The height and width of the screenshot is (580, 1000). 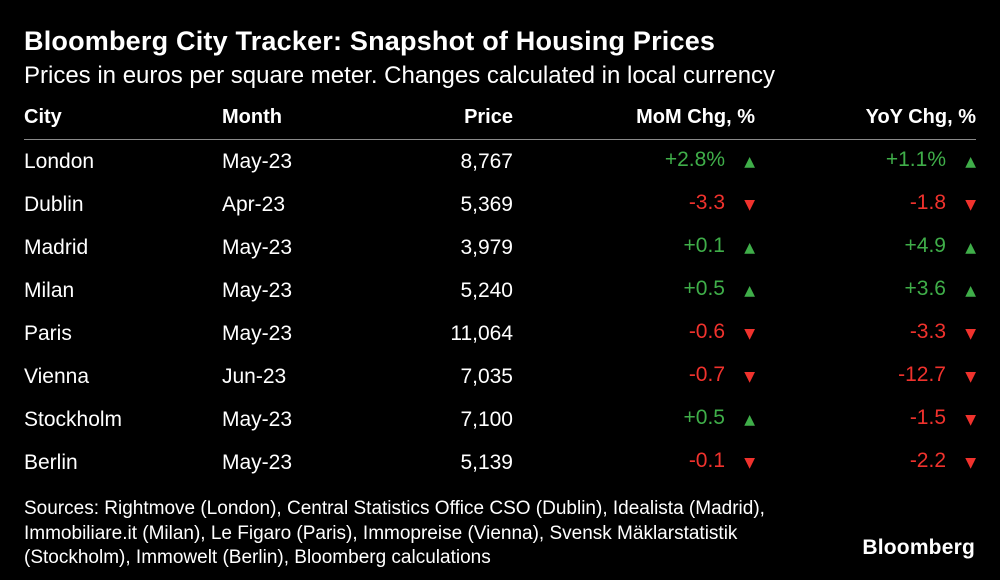 I want to click on table-header-row: City Month Price MoM Chg, % YoY Chg, %, so click(x=500, y=123).